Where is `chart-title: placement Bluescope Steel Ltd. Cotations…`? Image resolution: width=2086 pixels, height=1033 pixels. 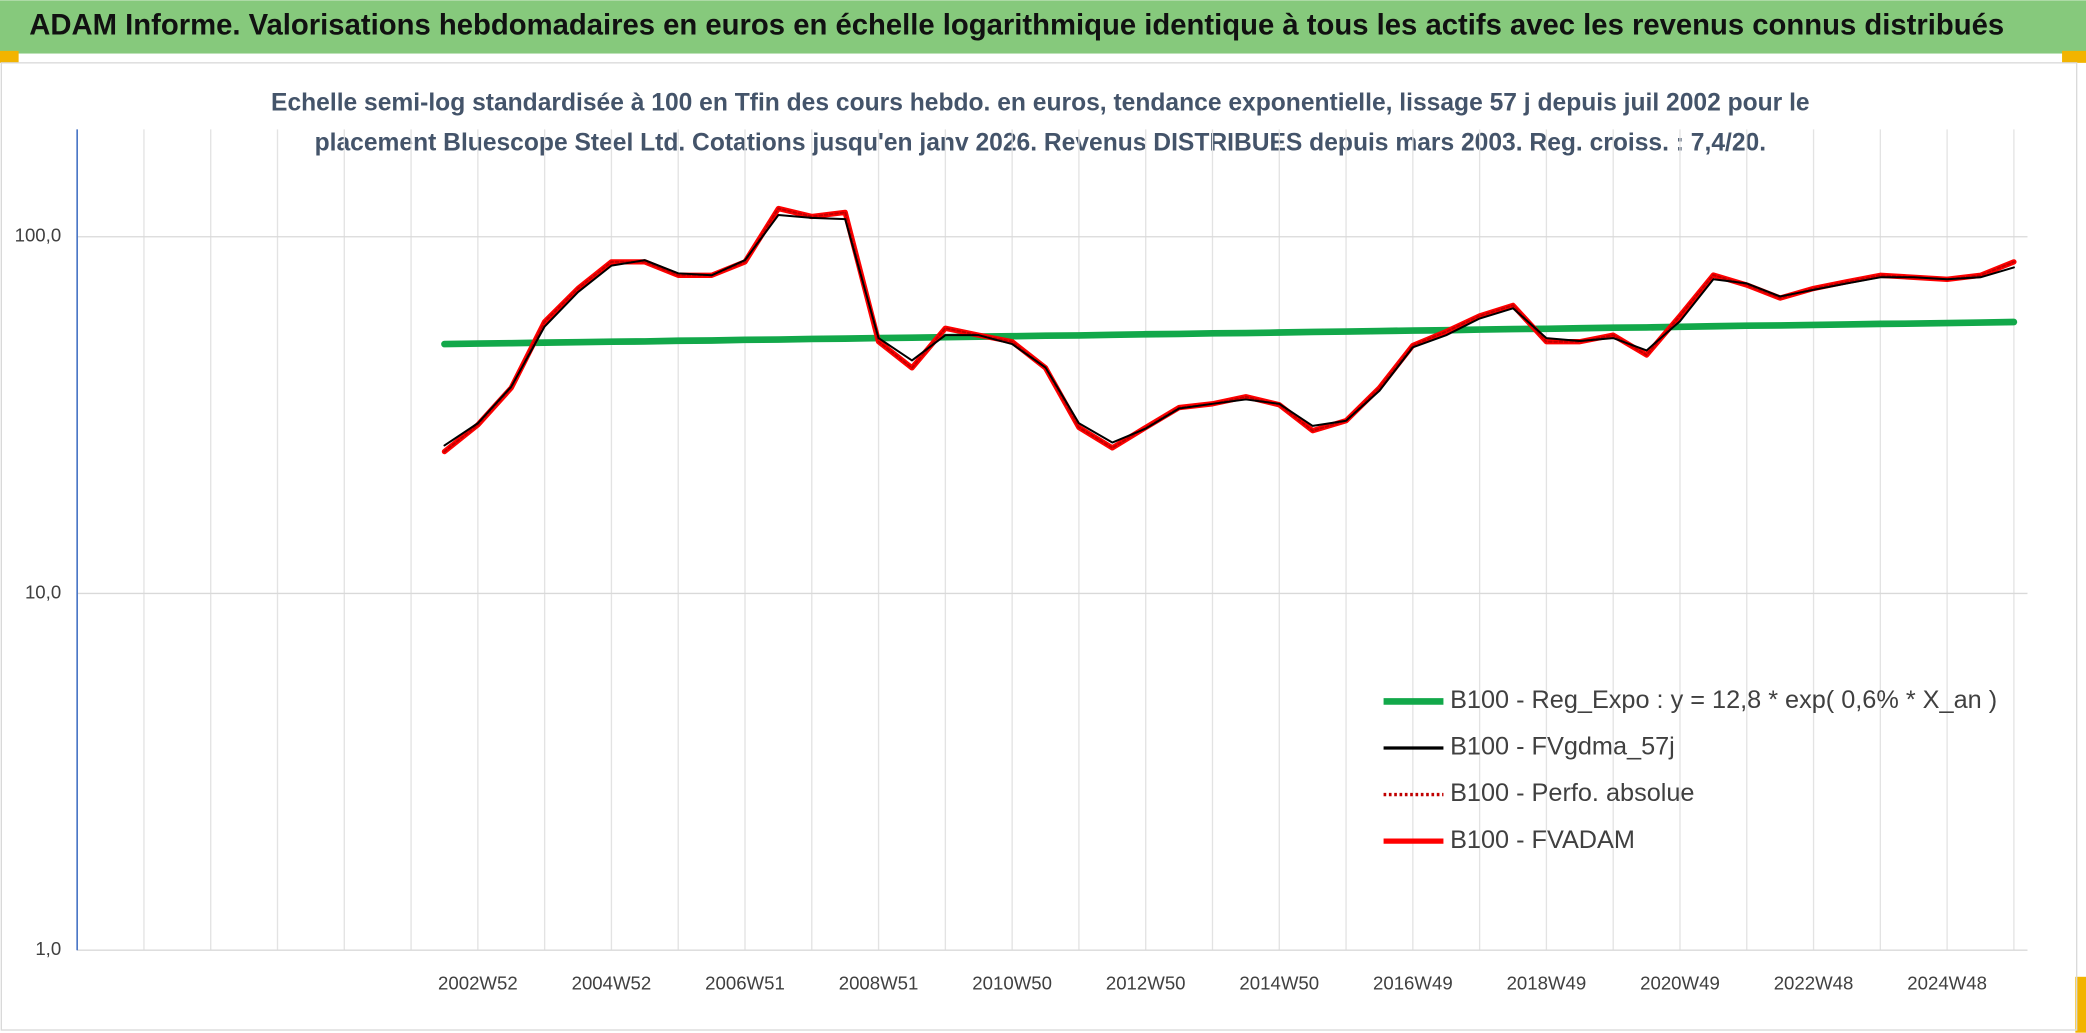
chart-title: placement Bluescope Steel Ltd. Cotations… is located at coordinates (1040, 143).